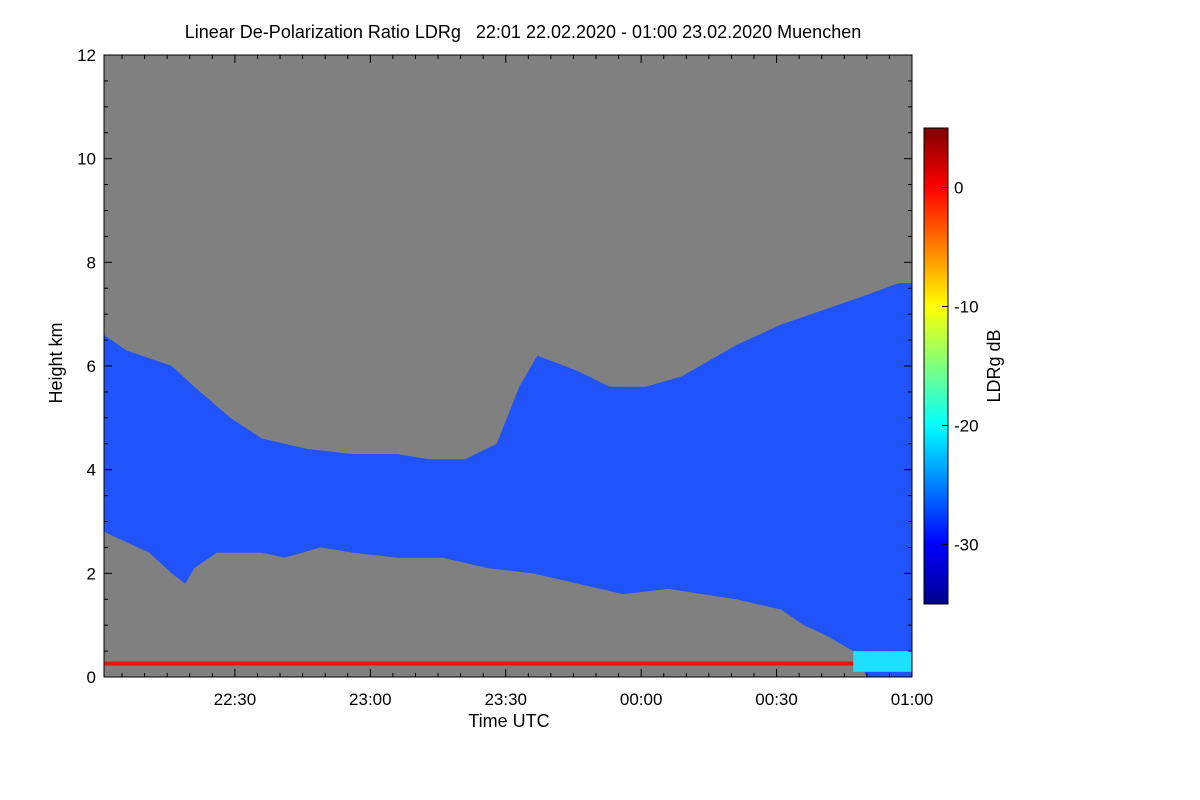  What do you see at coordinates (966, 307) in the screenshot?
I see `colorbar-tick-label: -10` at bounding box center [966, 307].